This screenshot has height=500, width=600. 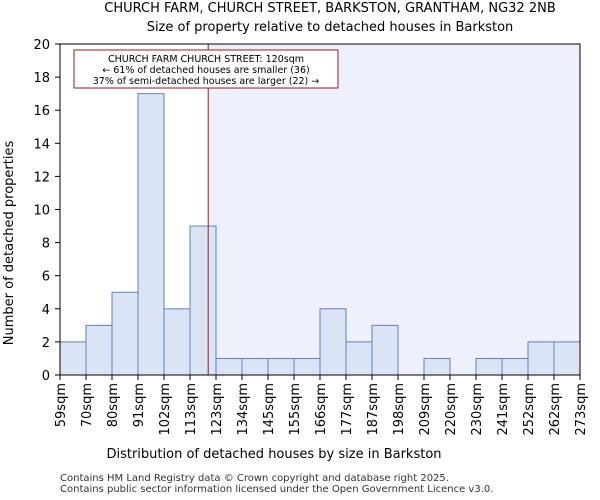 What do you see at coordinates (165, 409) in the screenshot?
I see `x-tick-label: 102sqm` at bounding box center [165, 409].